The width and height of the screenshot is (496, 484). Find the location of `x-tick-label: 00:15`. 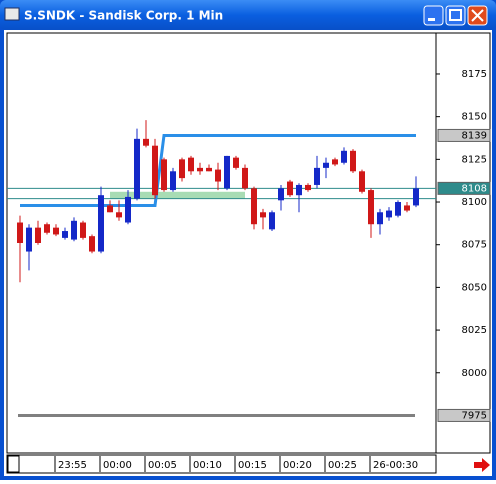

x-tick-label: 00:15 is located at coordinates (252, 465).